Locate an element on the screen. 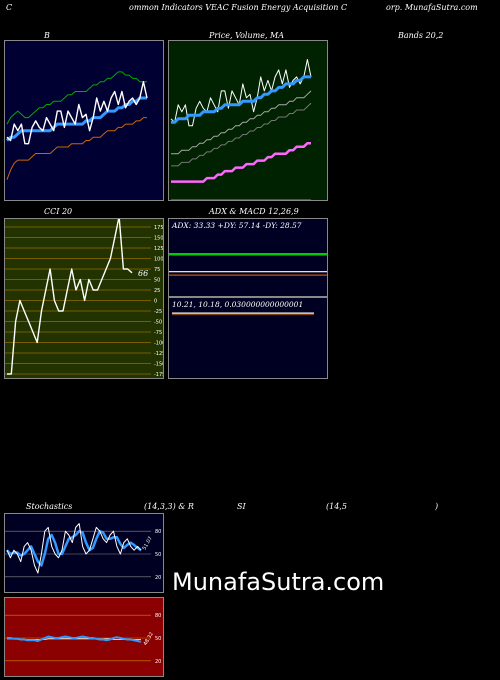 This screenshot has height=680, width=500. cci-tick-label: 125 is located at coordinates (159, 249).